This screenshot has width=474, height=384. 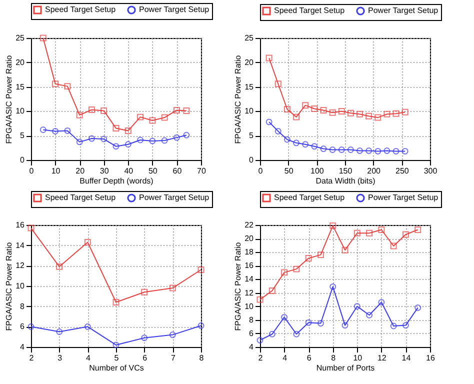 What do you see at coordinates (249, 225) in the screenshot?
I see `y-tick-label: 22` at bounding box center [249, 225].